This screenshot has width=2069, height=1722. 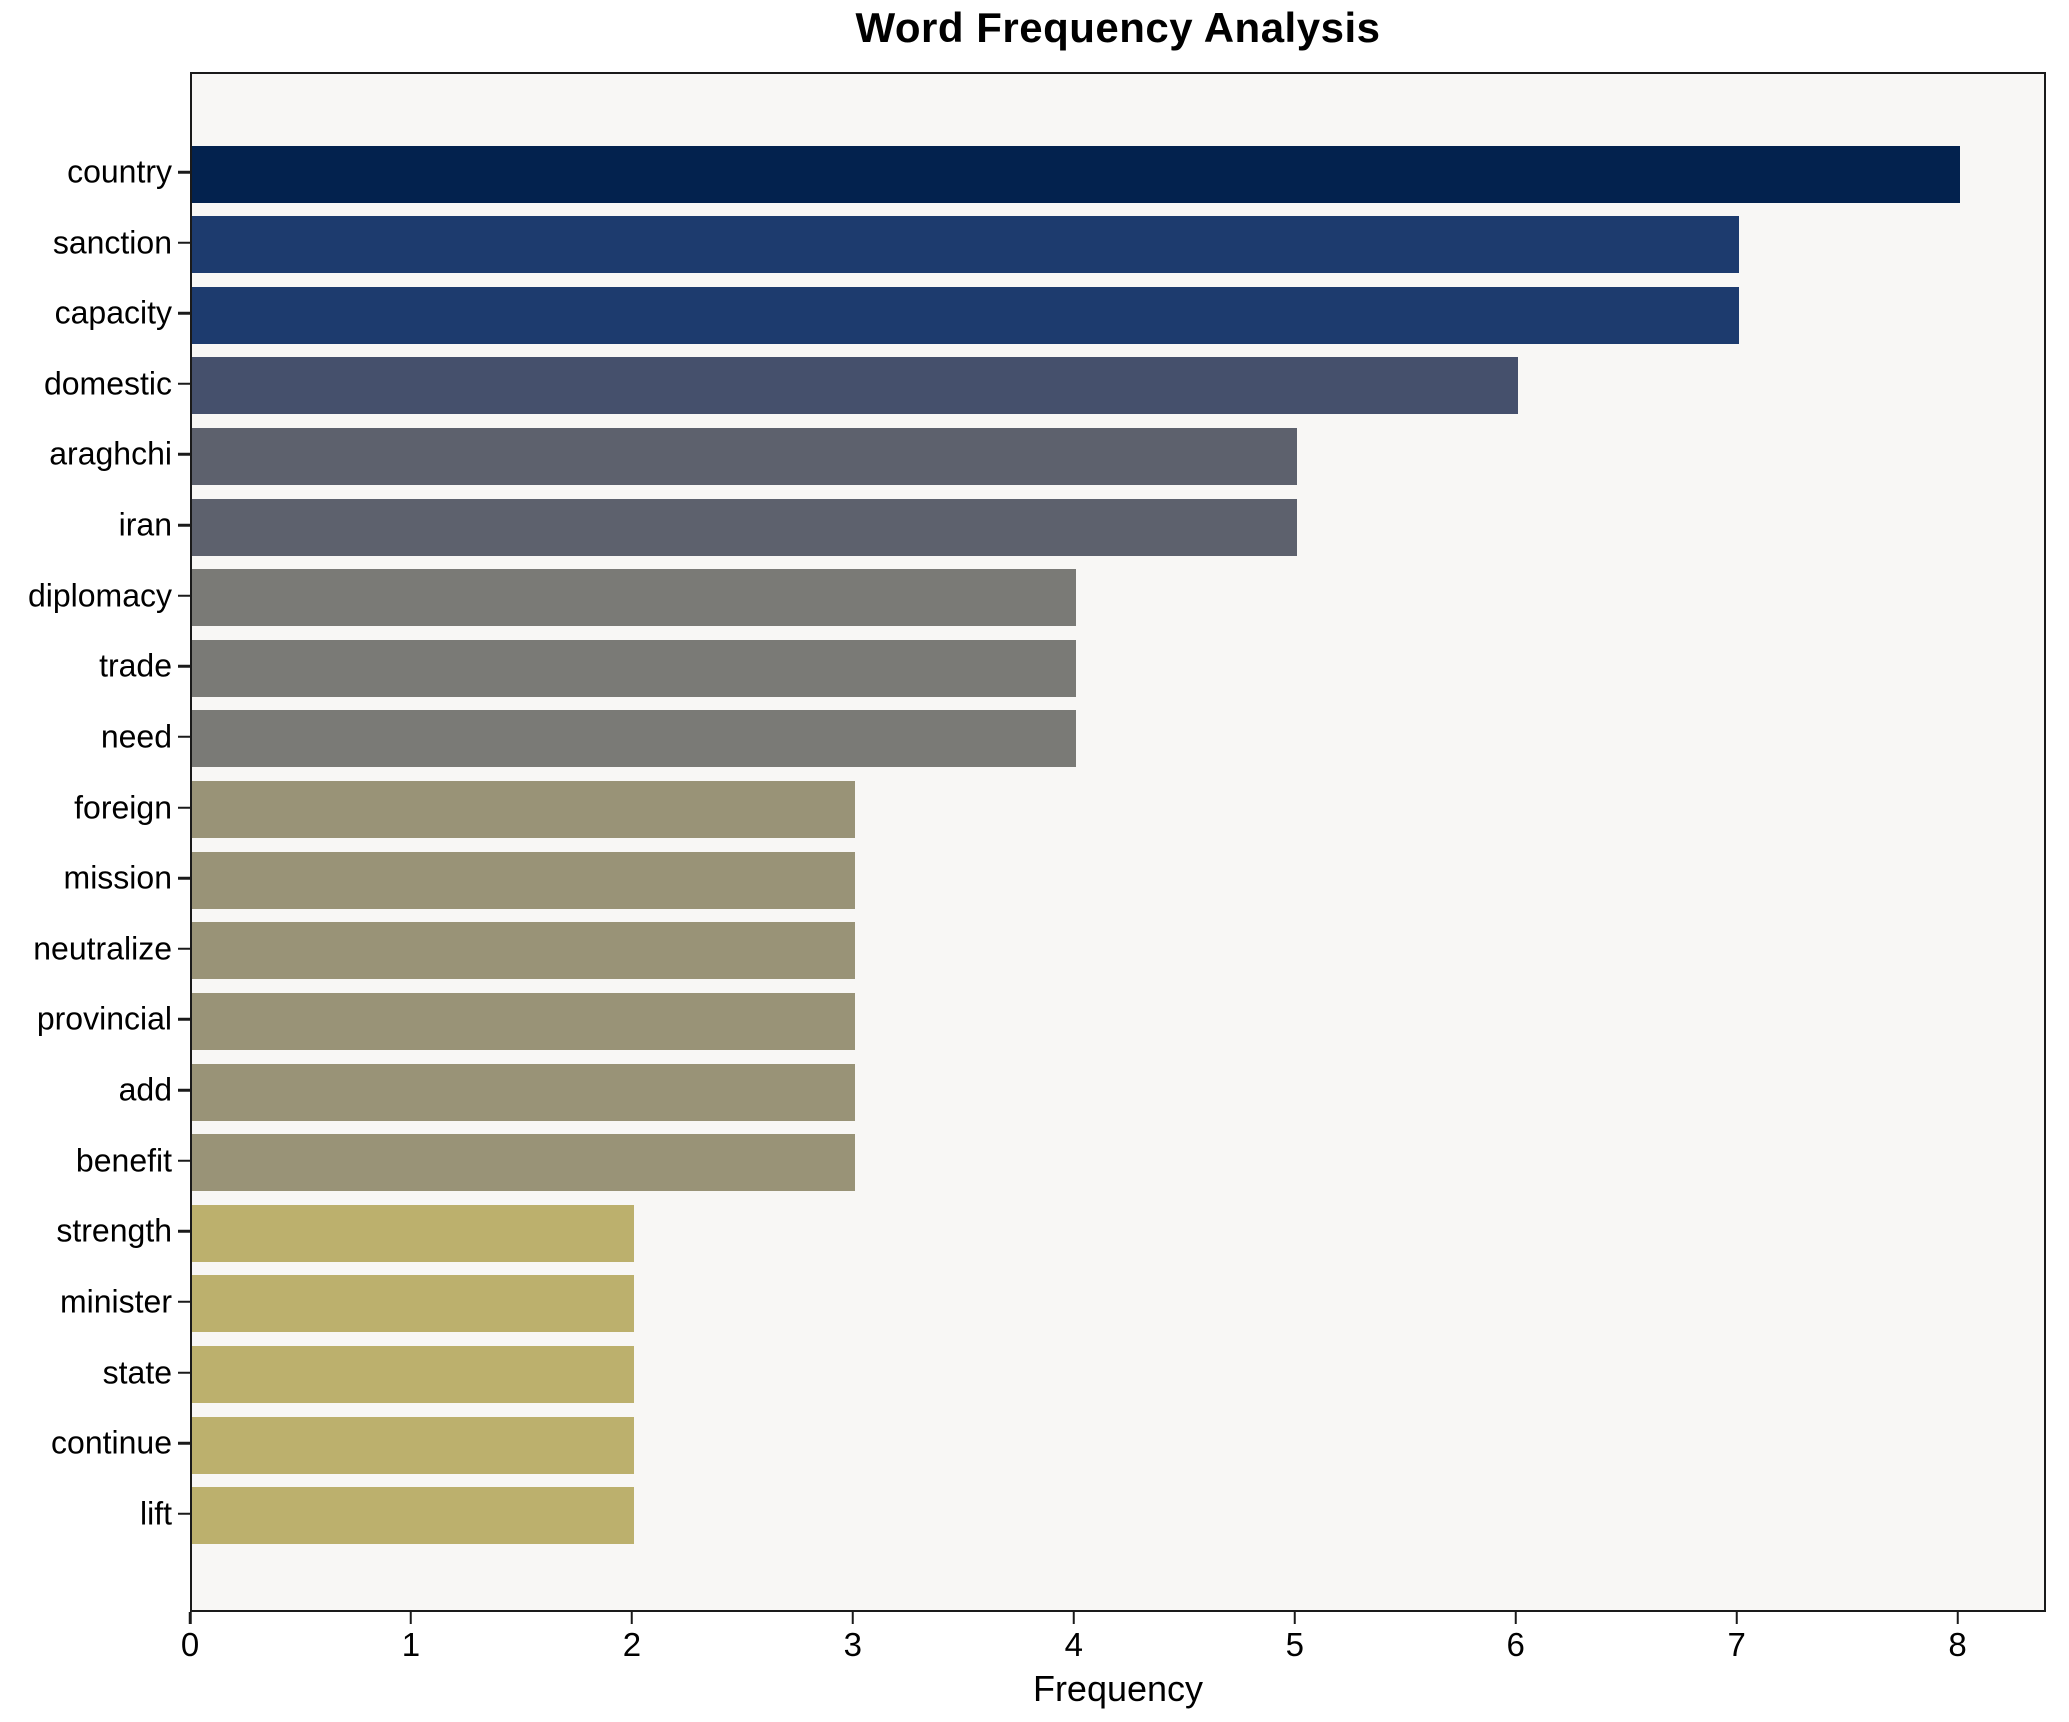 I want to click on y-tick-label-continue: continue, so click(x=111, y=1442).